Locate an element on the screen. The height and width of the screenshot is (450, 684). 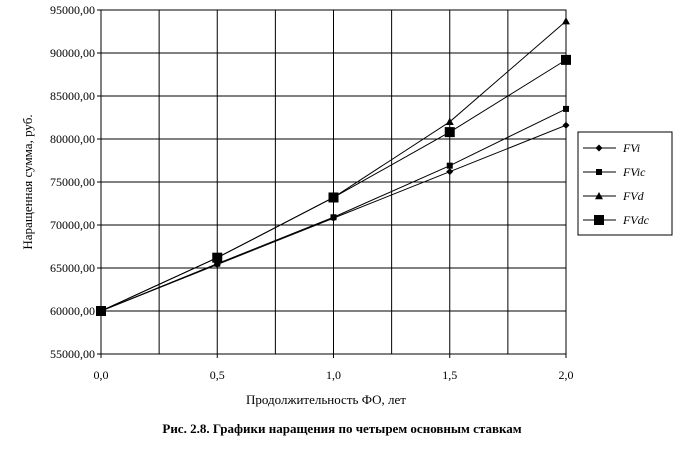
legend-box is located at coordinates (625, 183).